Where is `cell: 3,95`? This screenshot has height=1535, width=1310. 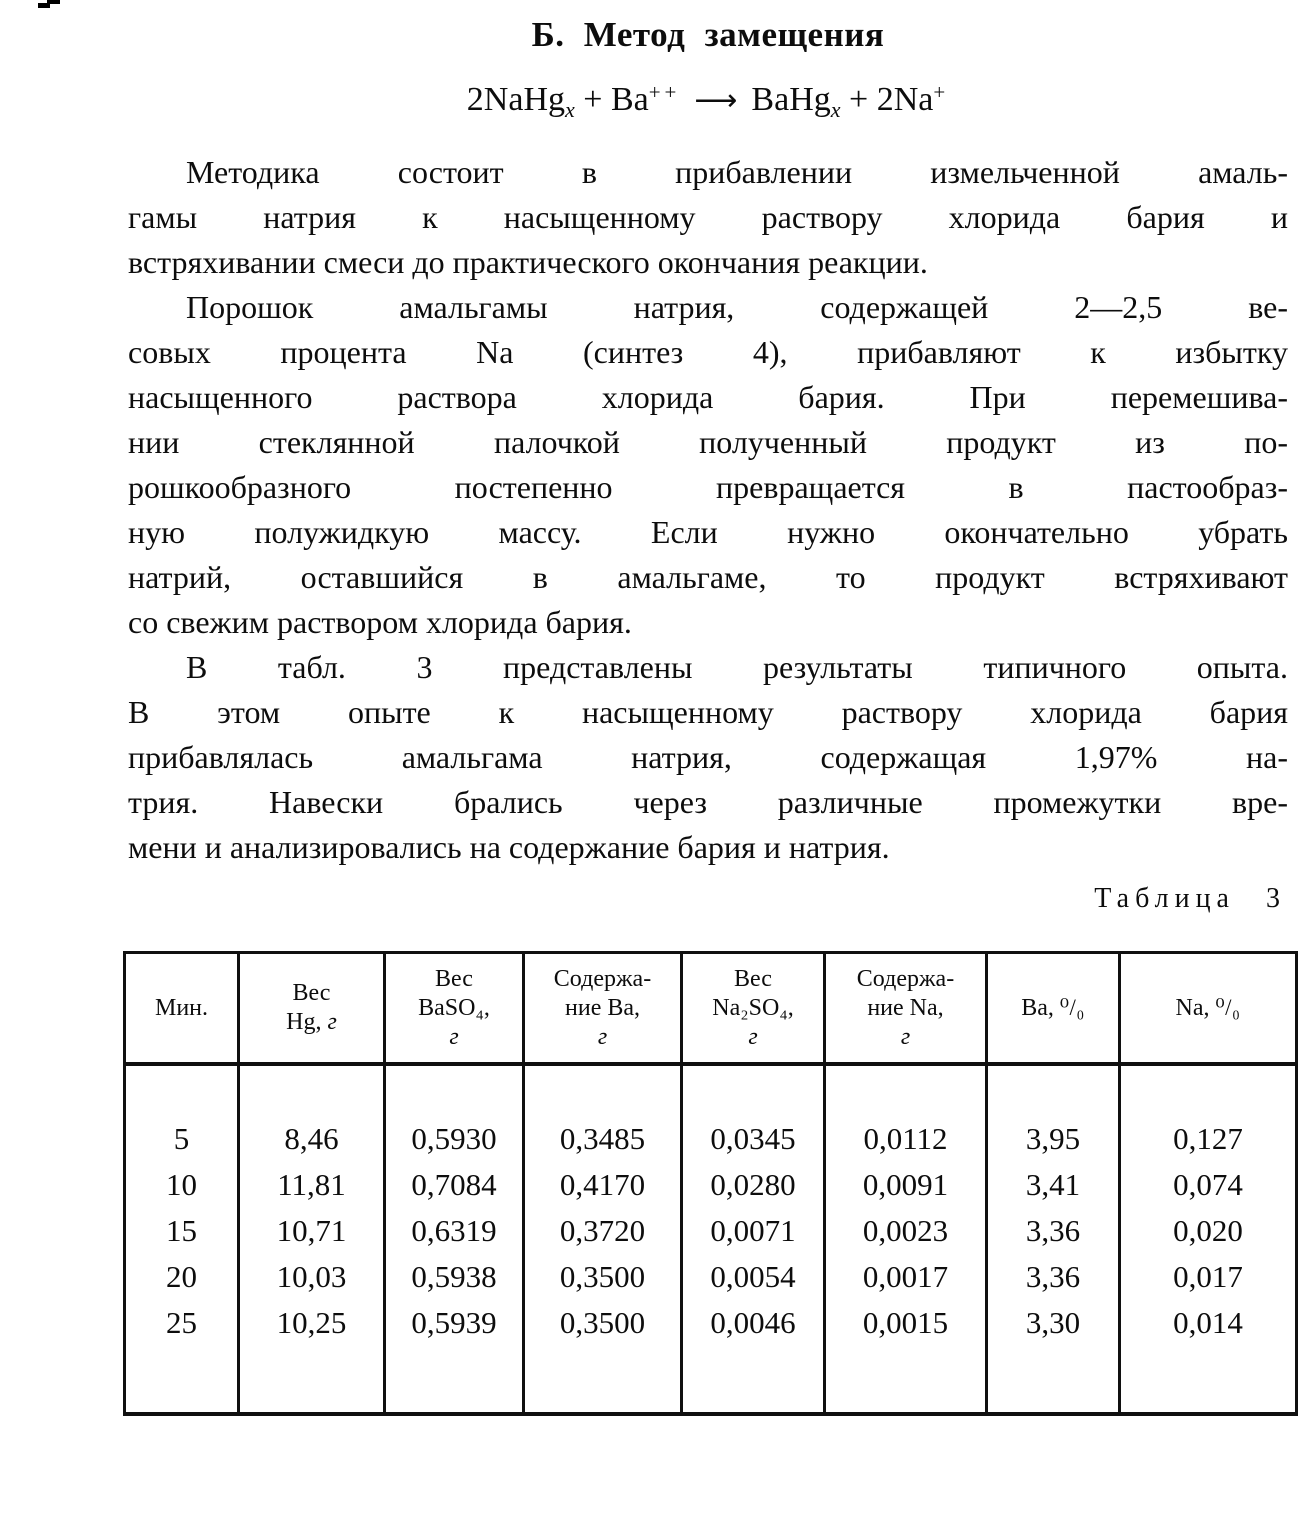 cell: 3,95 is located at coordinates (1052, 1113).